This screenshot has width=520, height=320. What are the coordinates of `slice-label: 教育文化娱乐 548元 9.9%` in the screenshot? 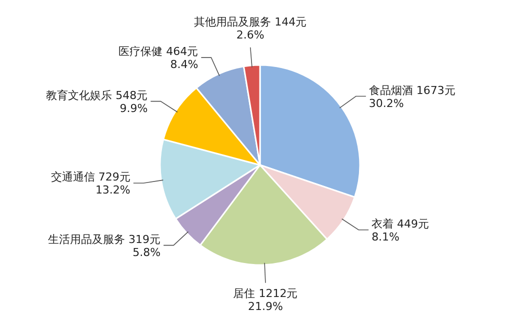 It's located at (97, 101).